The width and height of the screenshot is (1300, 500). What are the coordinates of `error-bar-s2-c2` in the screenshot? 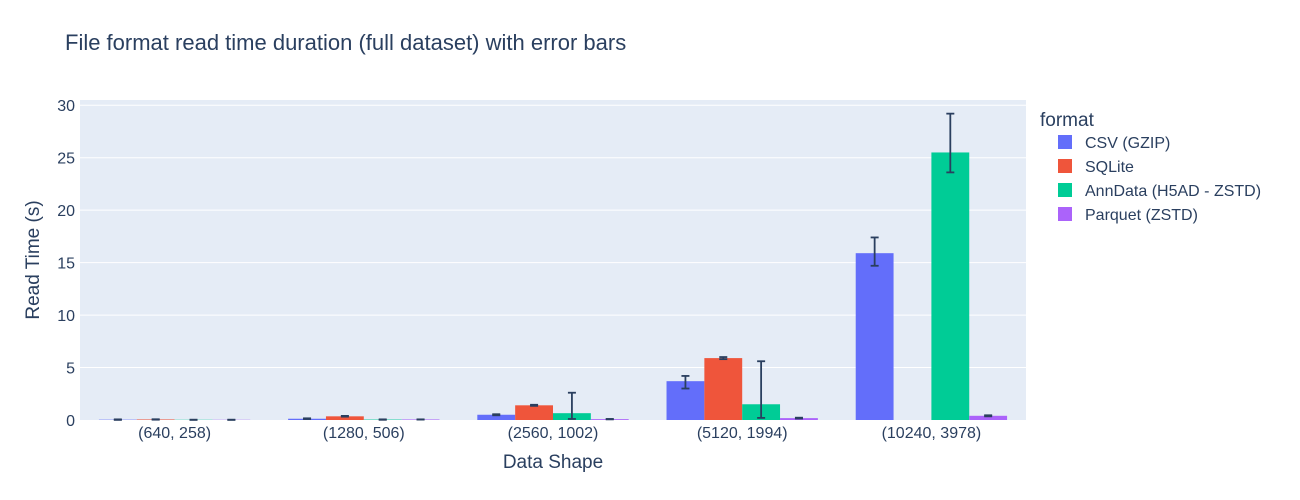 It's located at (571, 405).